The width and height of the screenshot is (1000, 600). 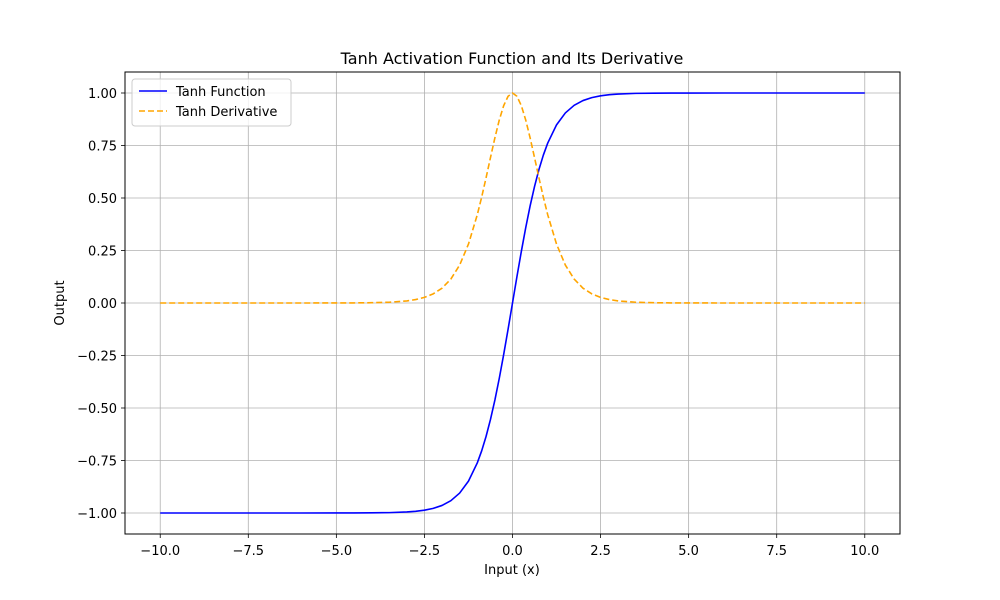 I want to click on y-tick-label: −0.25, so click(x=97, y=357).